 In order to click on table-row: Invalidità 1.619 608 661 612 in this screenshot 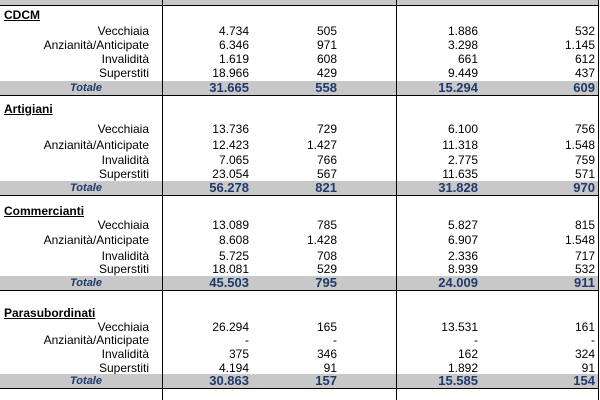, I will do `click(299, 59)`.